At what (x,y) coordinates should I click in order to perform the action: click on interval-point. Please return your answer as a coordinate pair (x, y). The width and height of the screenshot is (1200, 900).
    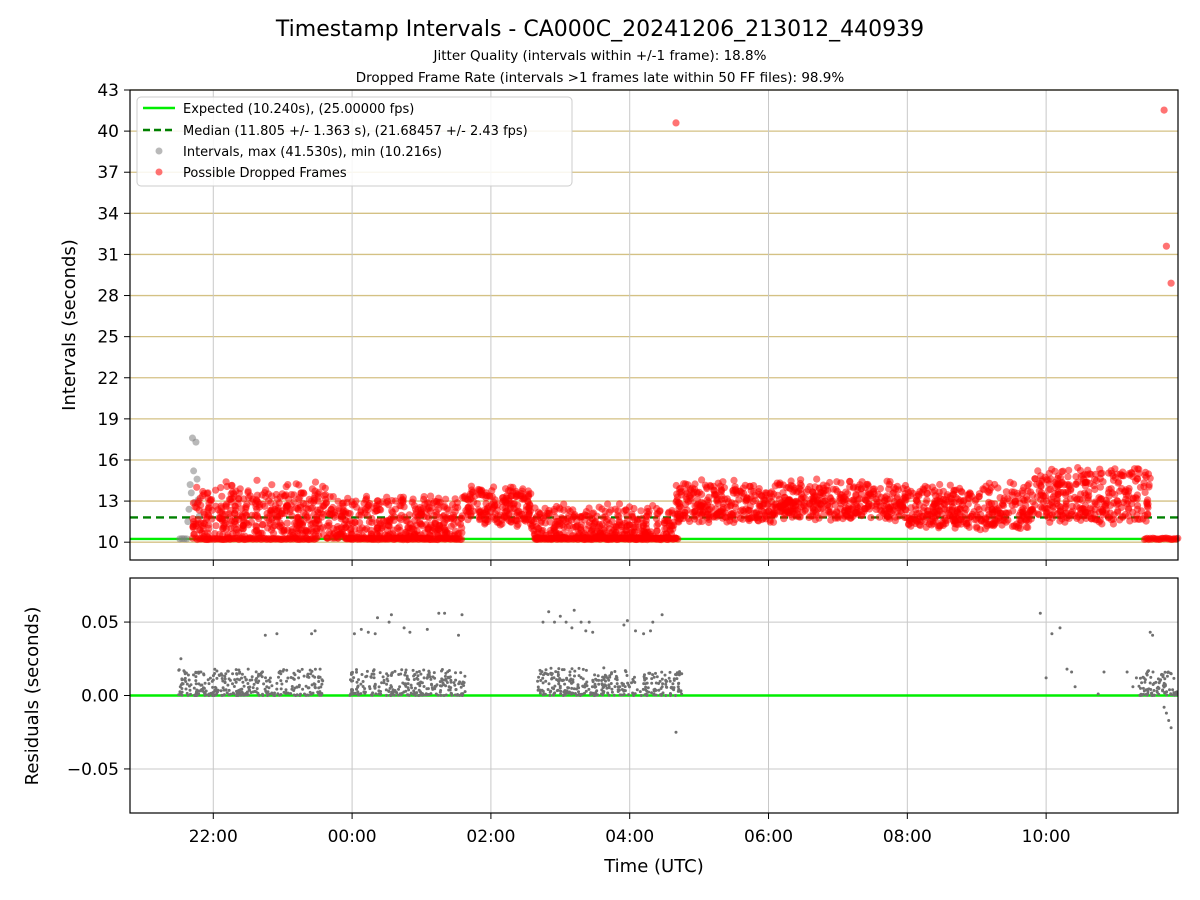
    Looking at the image, I should click on (196, 442).